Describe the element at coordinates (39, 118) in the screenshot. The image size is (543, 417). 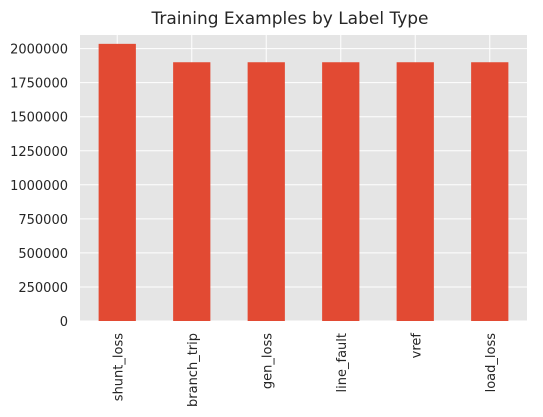
I see `y-tick-label: 1500000` at that location.